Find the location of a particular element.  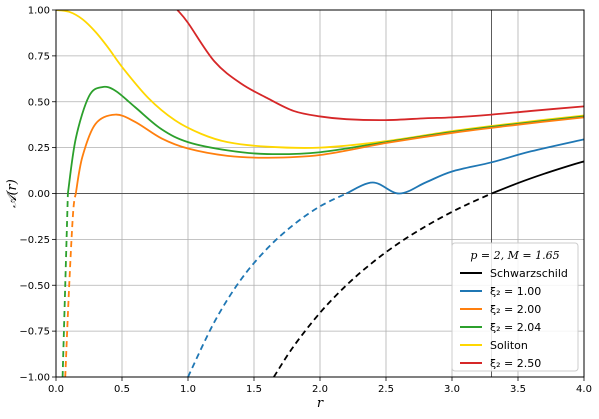

y-tick-label: 0.50 is located at coordinates (39, 102).